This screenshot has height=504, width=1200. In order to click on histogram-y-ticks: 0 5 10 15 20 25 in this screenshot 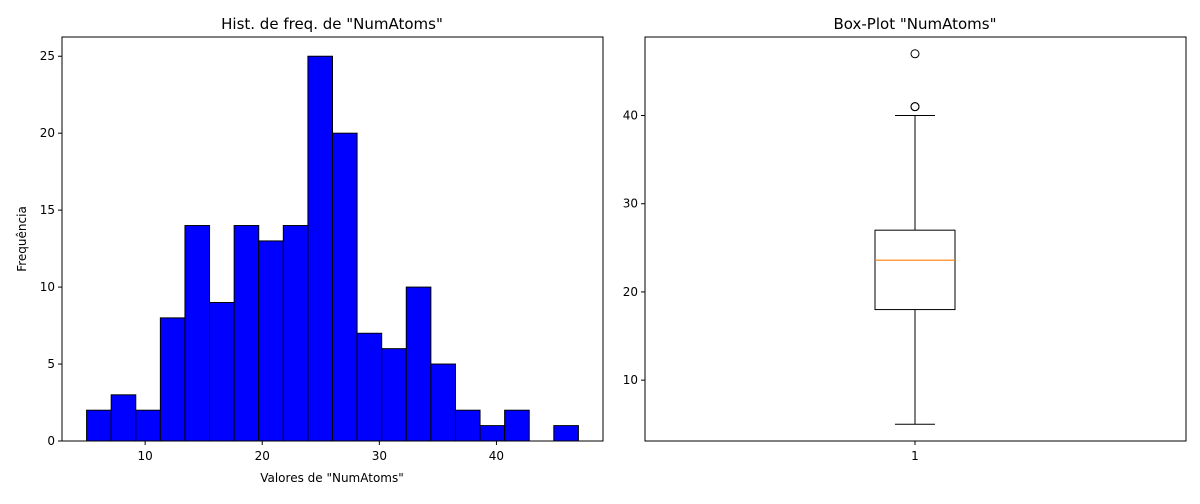, I will do `click(51, 248)`.